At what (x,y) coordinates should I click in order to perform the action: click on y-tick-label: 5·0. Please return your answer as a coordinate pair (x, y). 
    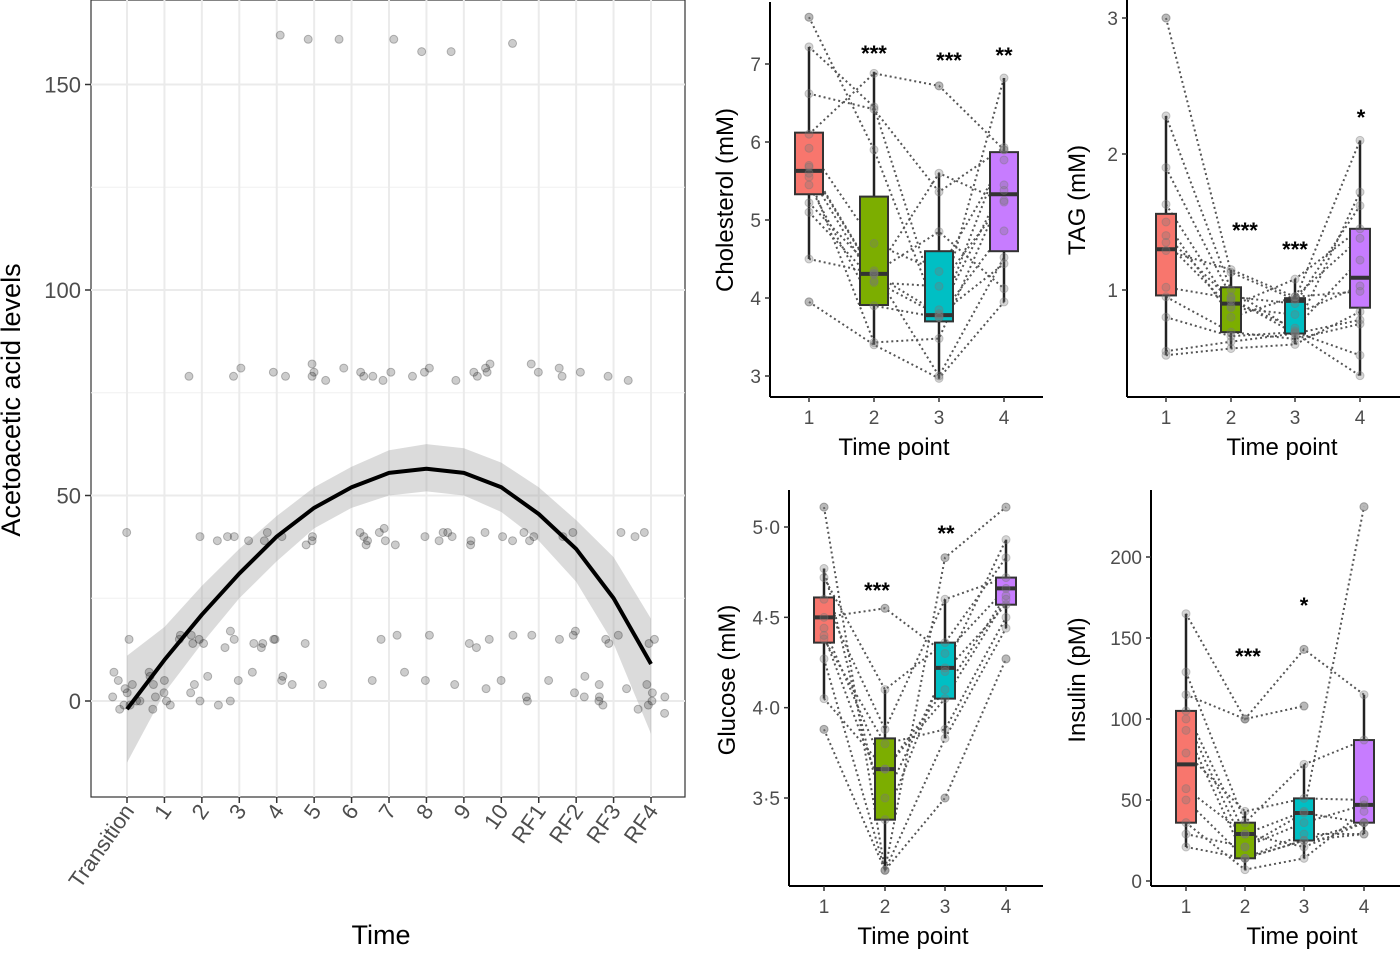
    Looking at the image, I should click on (766, 528).